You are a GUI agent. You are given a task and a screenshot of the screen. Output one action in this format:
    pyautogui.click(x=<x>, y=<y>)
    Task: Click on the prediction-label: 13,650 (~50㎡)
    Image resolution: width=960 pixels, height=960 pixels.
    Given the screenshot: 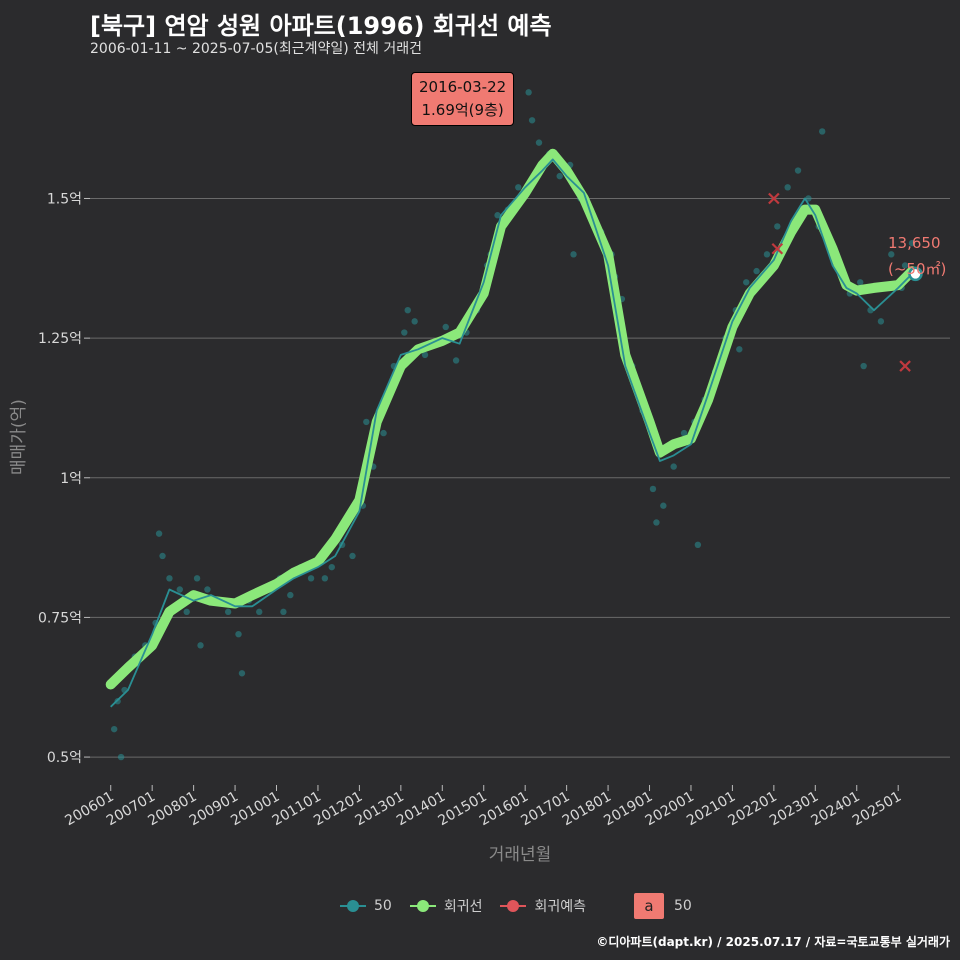 What is the action you would take?
    pyautogui.click(x=917, y=256)
    